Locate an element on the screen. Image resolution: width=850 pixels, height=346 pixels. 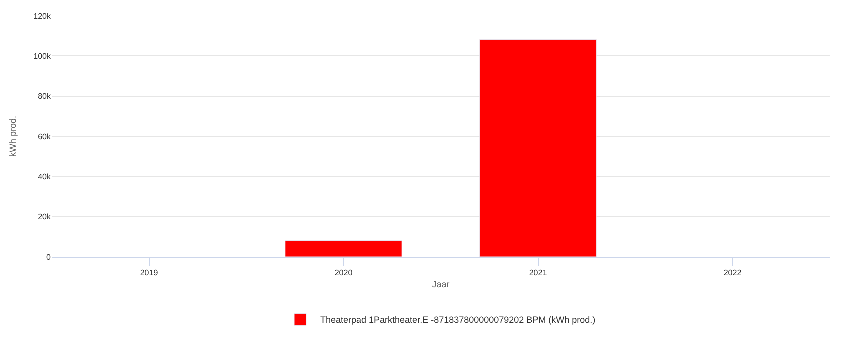
y-tick-label: 80k is located at coordinates (45, 97).